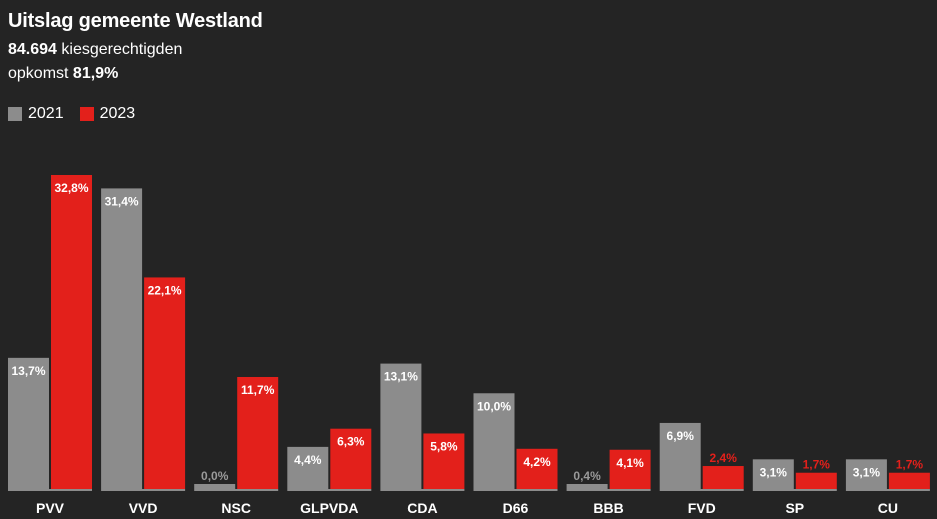  What do you see at coordinates (71, 188) in the screenshot?
I see `data-label-pvv-2023: 32,8%` at bounding box center [71, 188].